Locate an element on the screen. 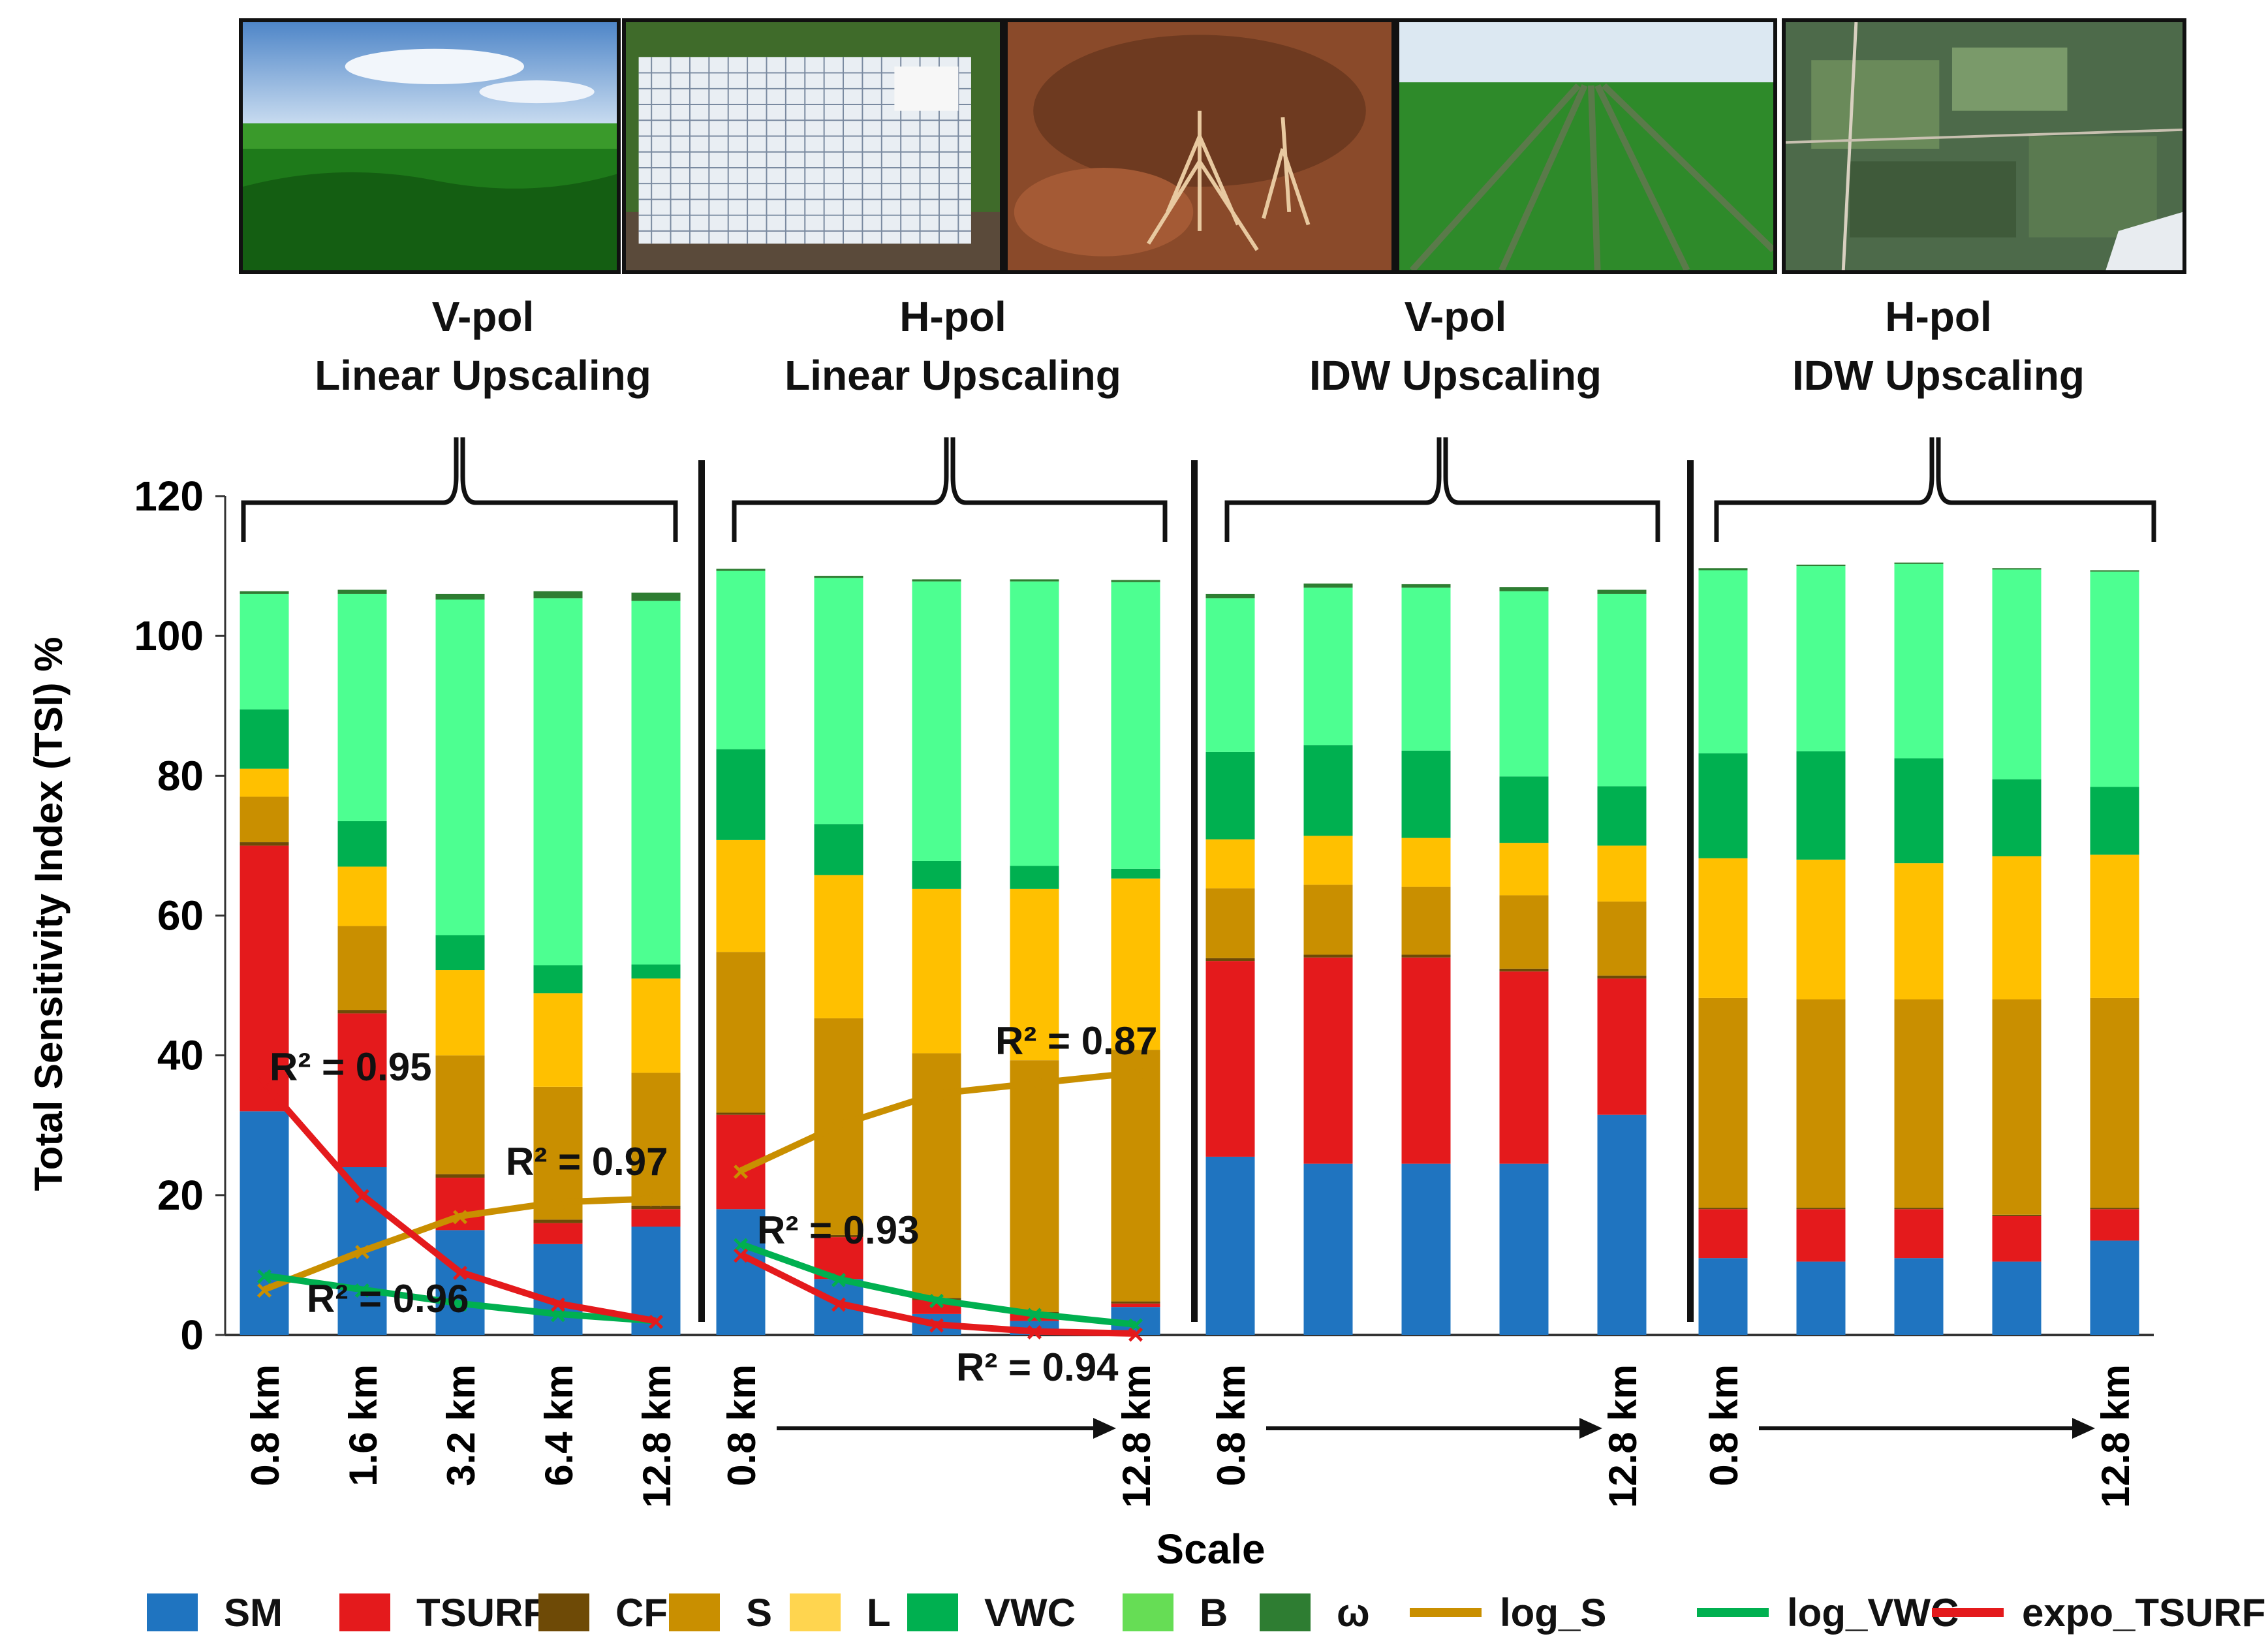 This screenshot has width=2268, height=1647. scale-arrow-head is located at coordinates (1590, 1428).